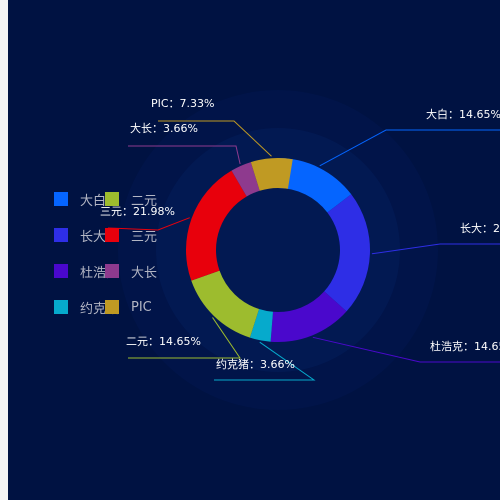 Image resolution: width=500 pixels, height=500 pixels. What do you see at coordinates (128, 307) in the screenshot?
I see `legend-item: PIC` at bounding box center [128, 307].